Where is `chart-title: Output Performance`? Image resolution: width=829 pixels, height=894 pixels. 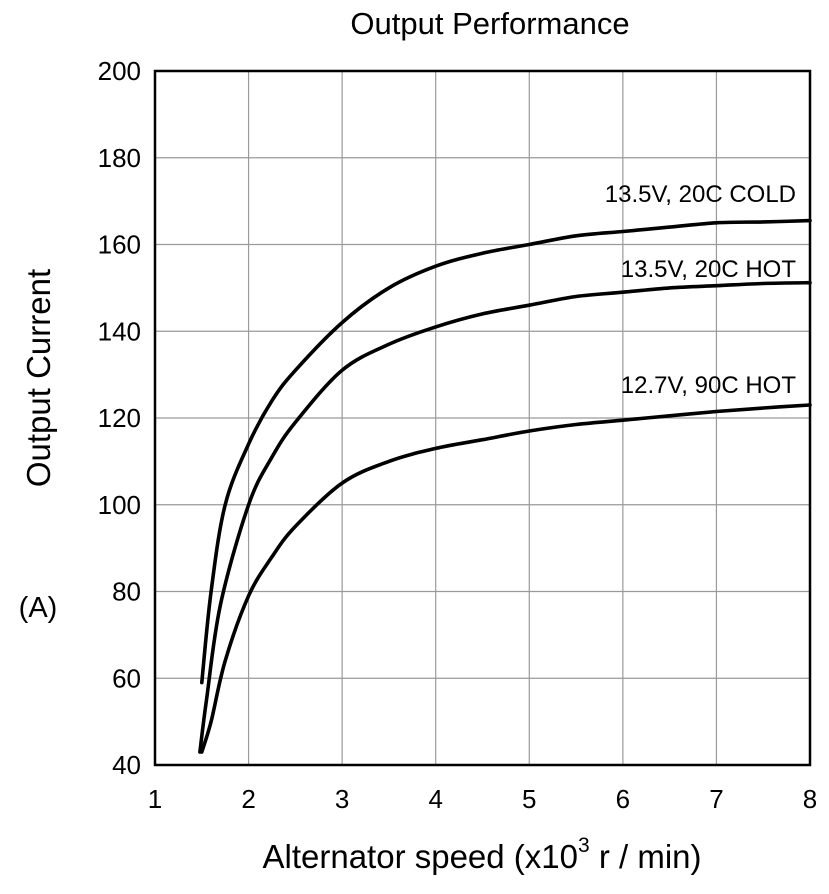
chart-title: Output Performance is located at coordinates (489, 23).